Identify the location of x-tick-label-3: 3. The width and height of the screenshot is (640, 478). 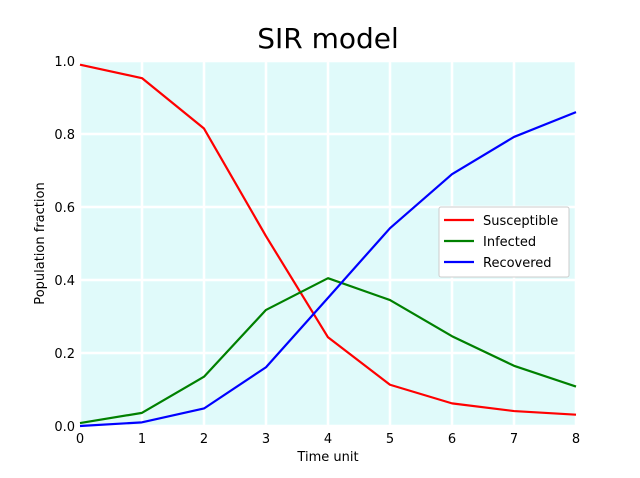
(266, 439).